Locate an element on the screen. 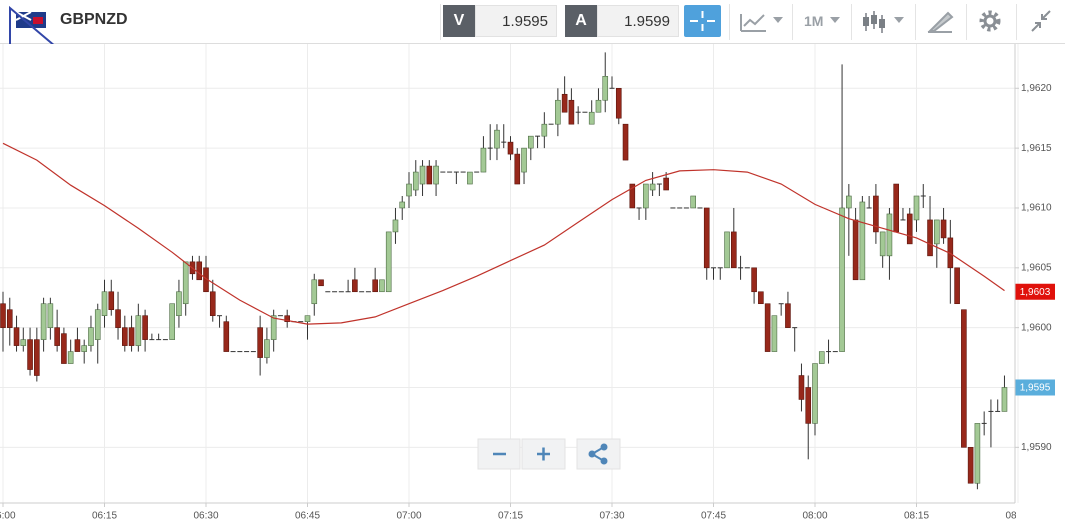  symbol: GBPNZD is located at coordinates (94, 19).